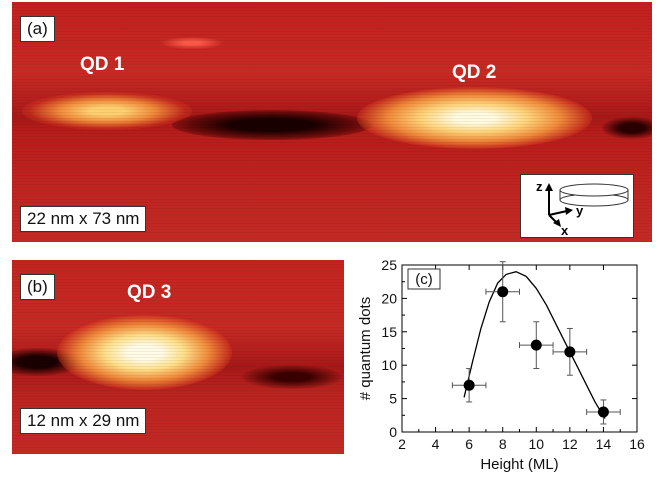 The image size is (661, 478). What do you see at coordinates (389, 265) in the screenshot?
I see `y-tick-label: 25` at bounding box center [389, 265].